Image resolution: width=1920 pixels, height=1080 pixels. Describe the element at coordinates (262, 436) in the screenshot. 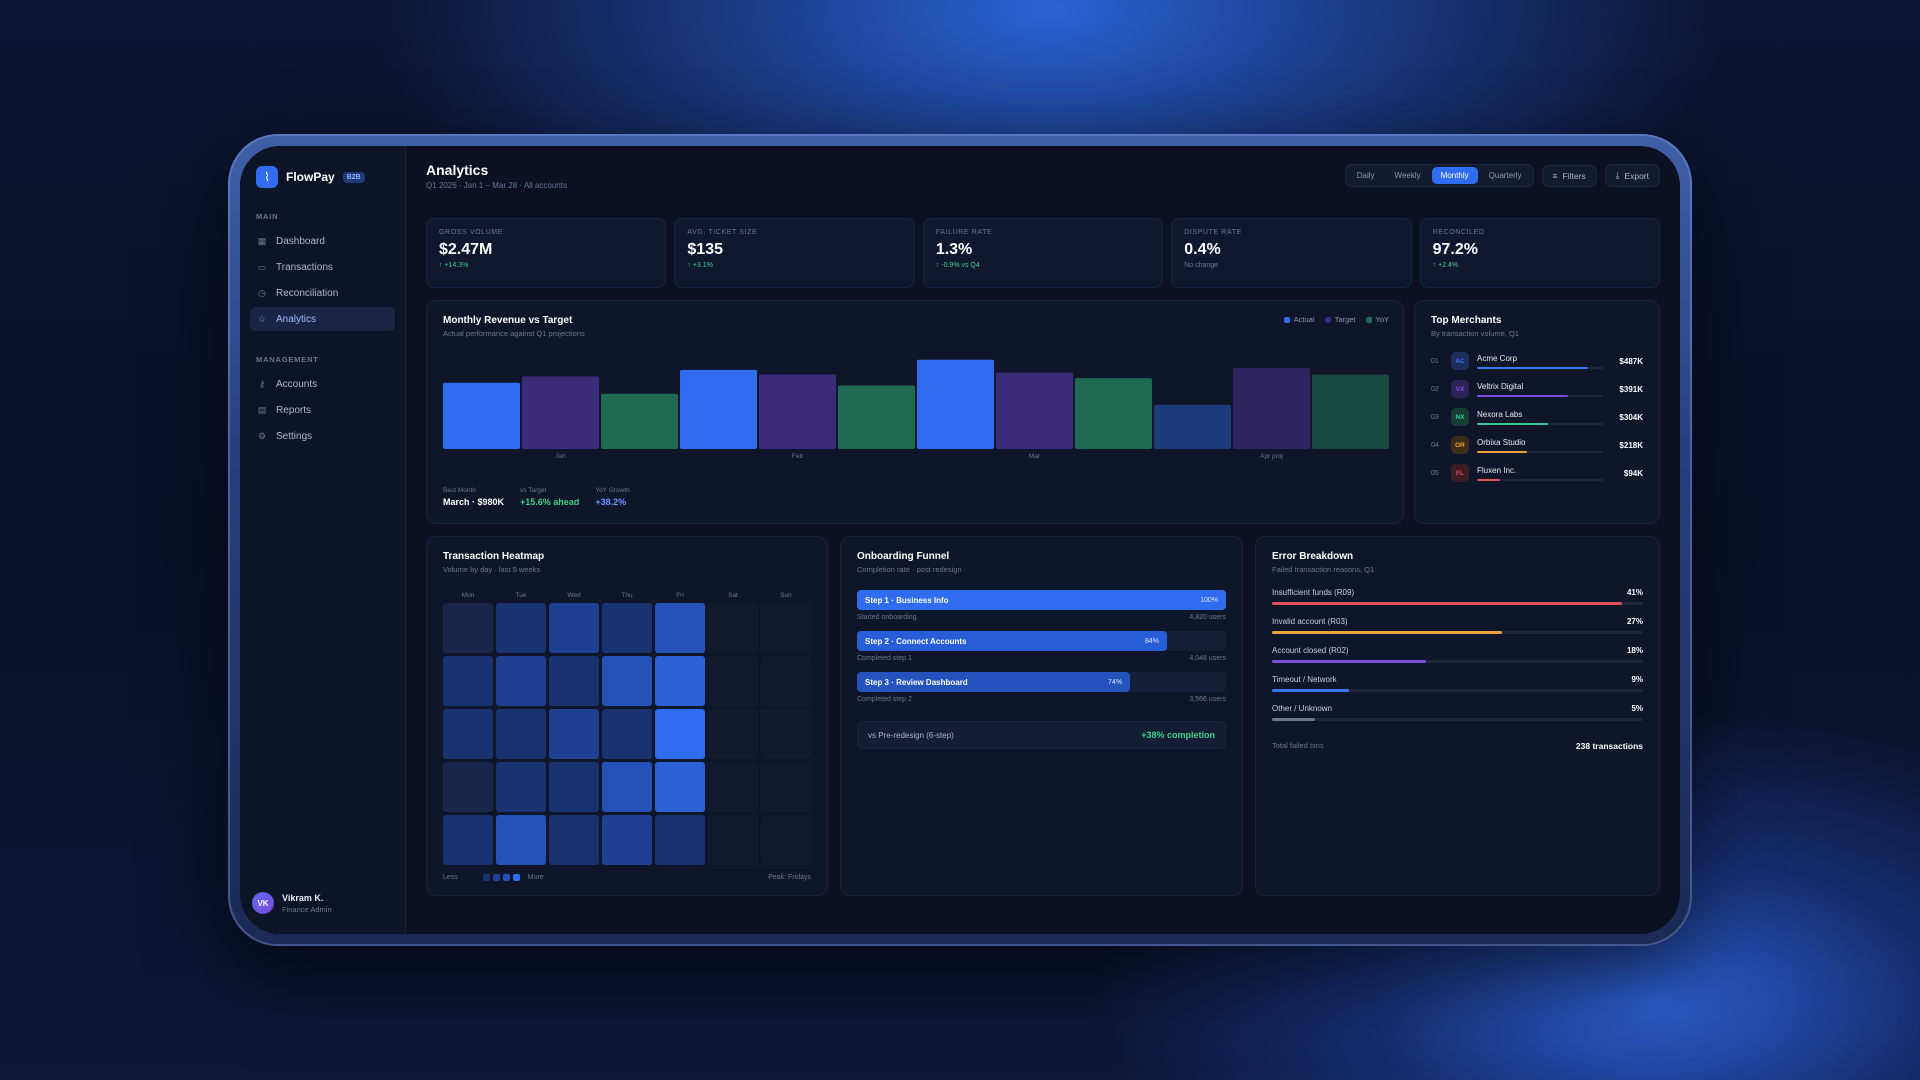

I see `gear-icon: ⚙` at that location.